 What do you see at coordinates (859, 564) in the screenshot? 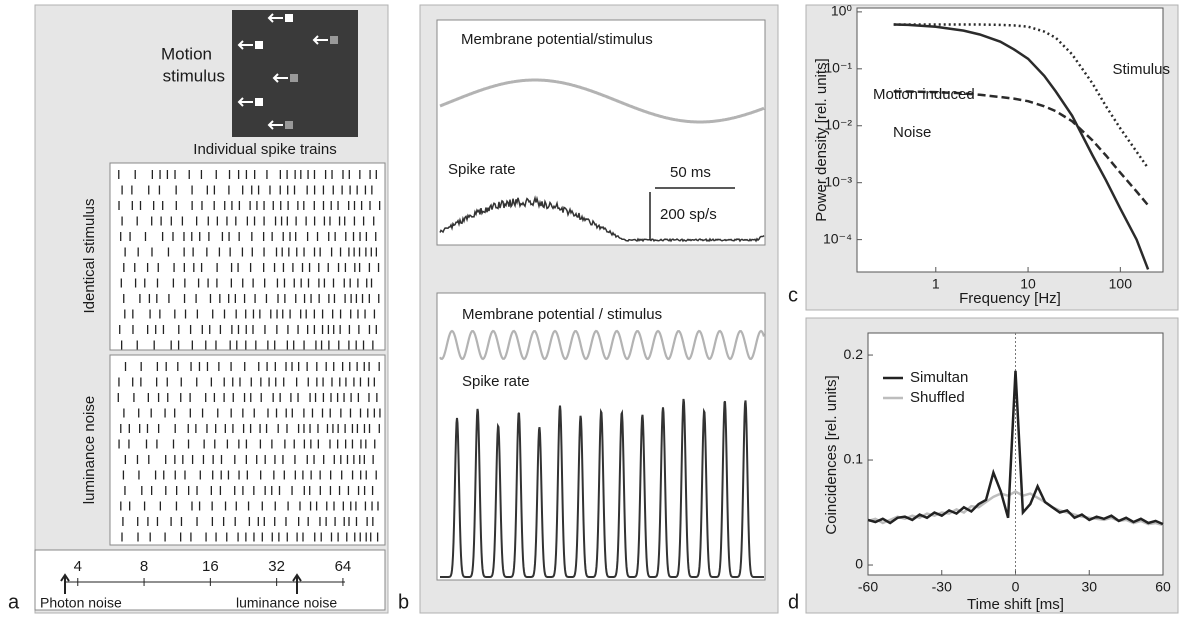
I see `y-tick-label: 0` at bounding box center [859, 564].